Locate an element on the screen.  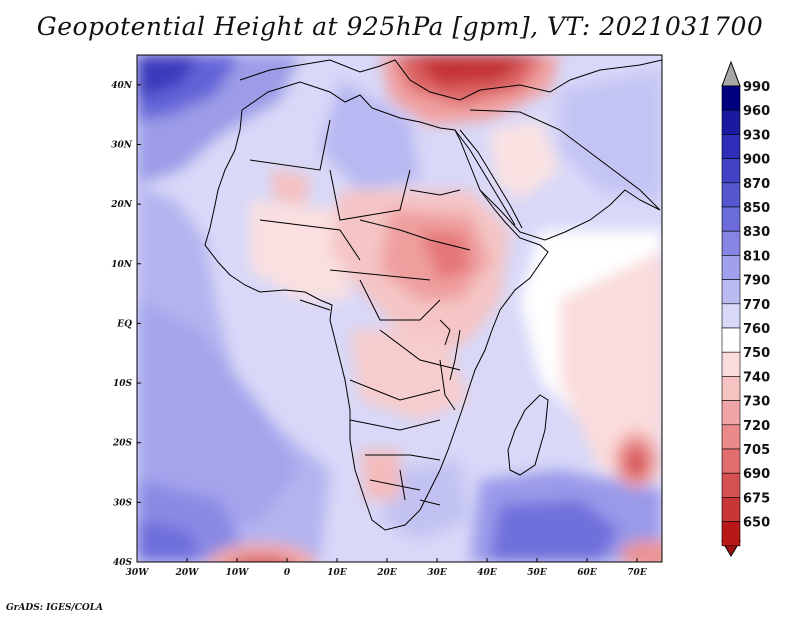
colorbar-label: 770 is located at coordinates (756, 305).